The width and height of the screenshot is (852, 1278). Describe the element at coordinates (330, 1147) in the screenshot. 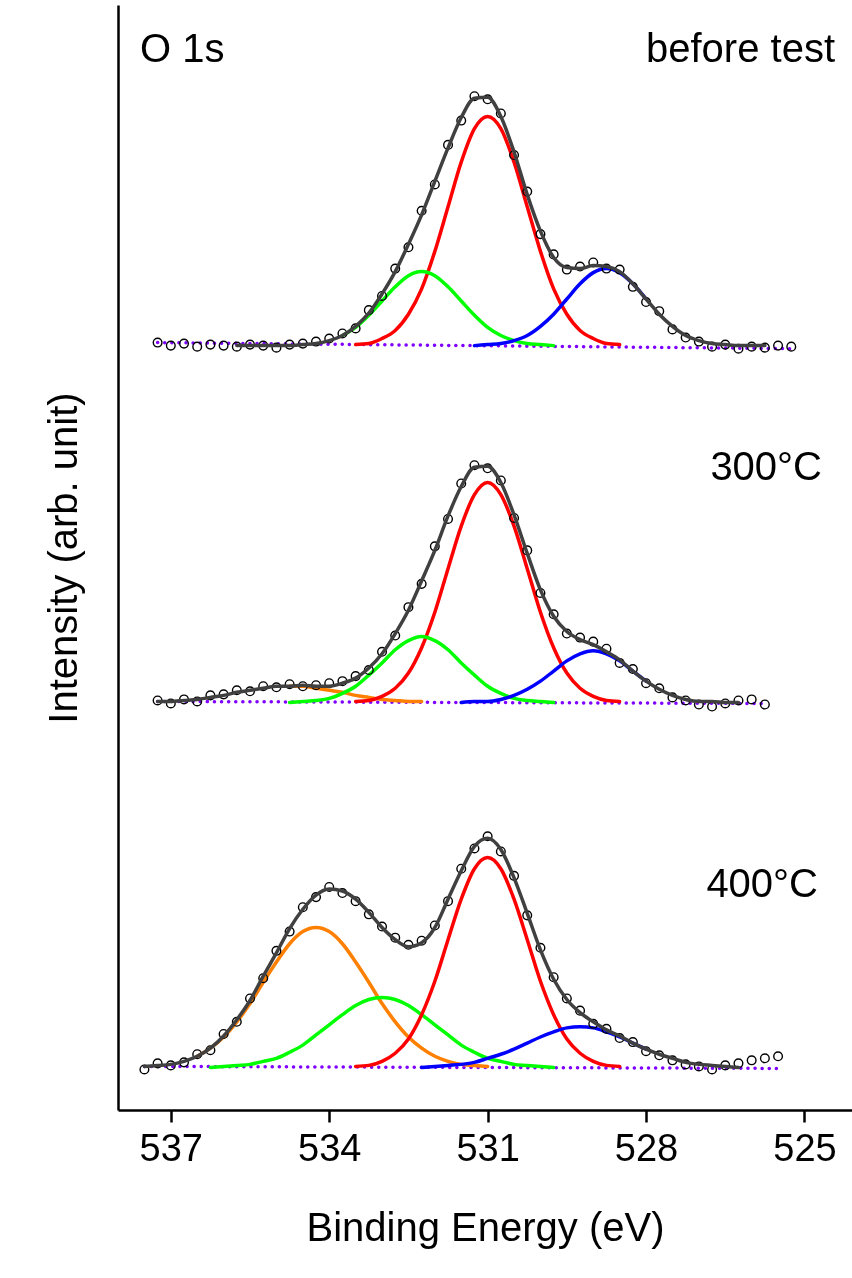

I see `x-tick-label: 534` at that location.